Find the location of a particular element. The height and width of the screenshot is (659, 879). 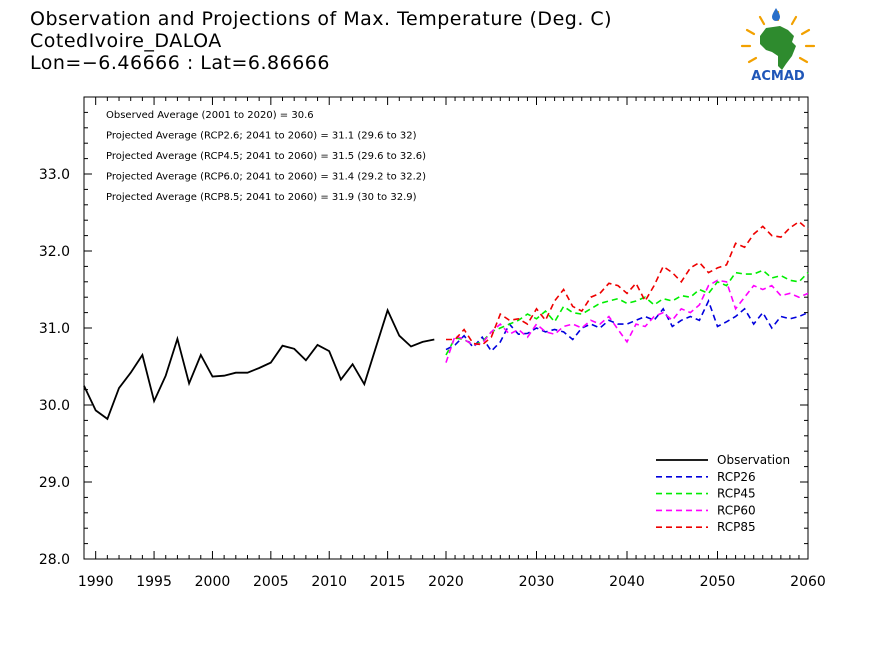

y-tick-label: 31.0 is located at coordinates (54, 329).